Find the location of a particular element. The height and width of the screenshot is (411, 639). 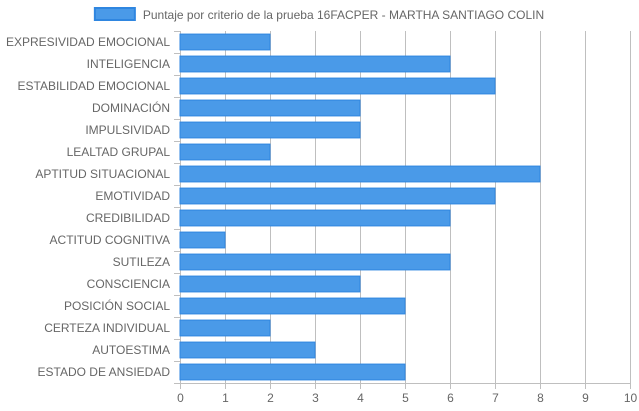

y-tick-label: POSICIÓN SOCIAL is located at coordinates (117, 305).